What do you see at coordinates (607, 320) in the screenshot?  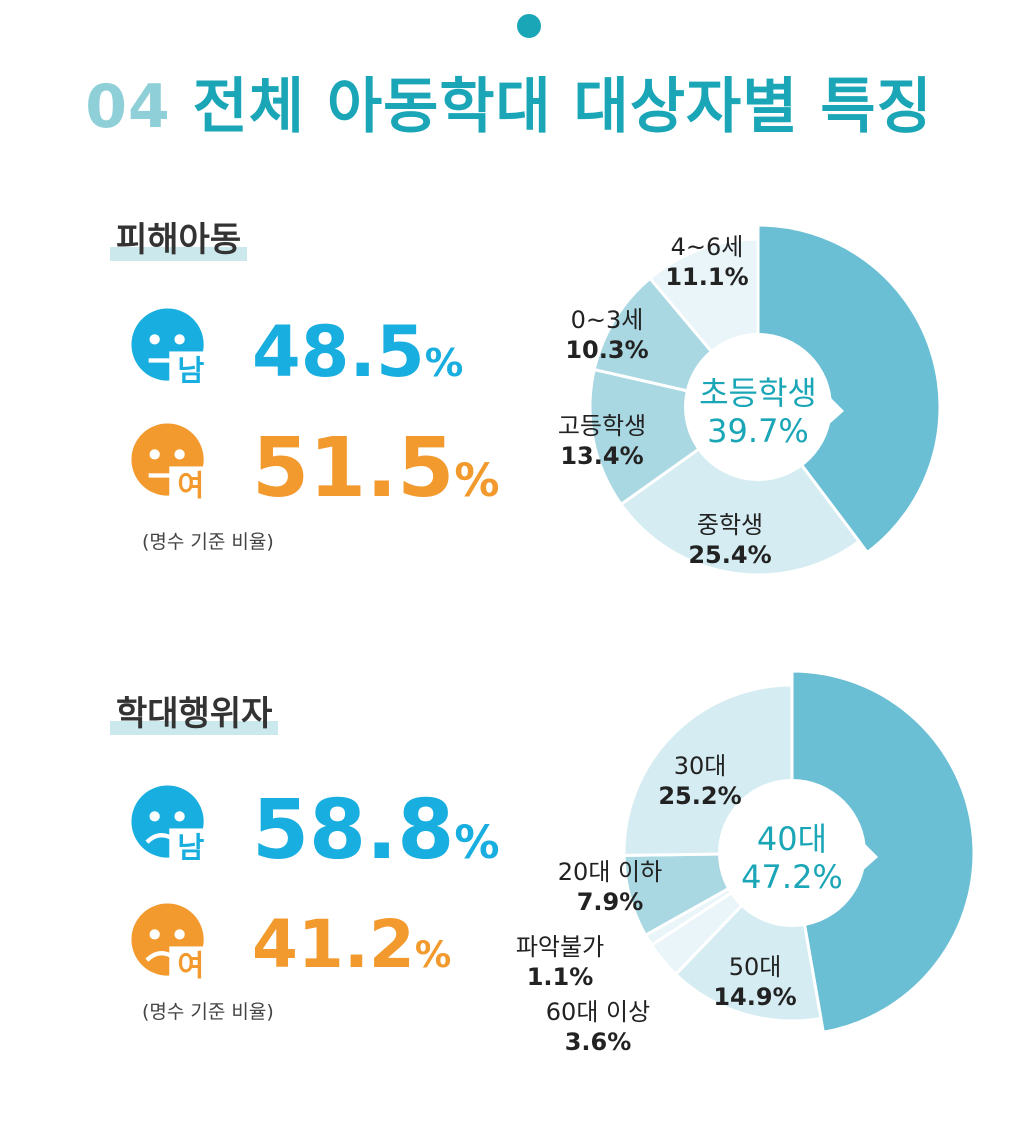 I see `slice-label-1-4: 0~3세` at bounding box center [607, 320].